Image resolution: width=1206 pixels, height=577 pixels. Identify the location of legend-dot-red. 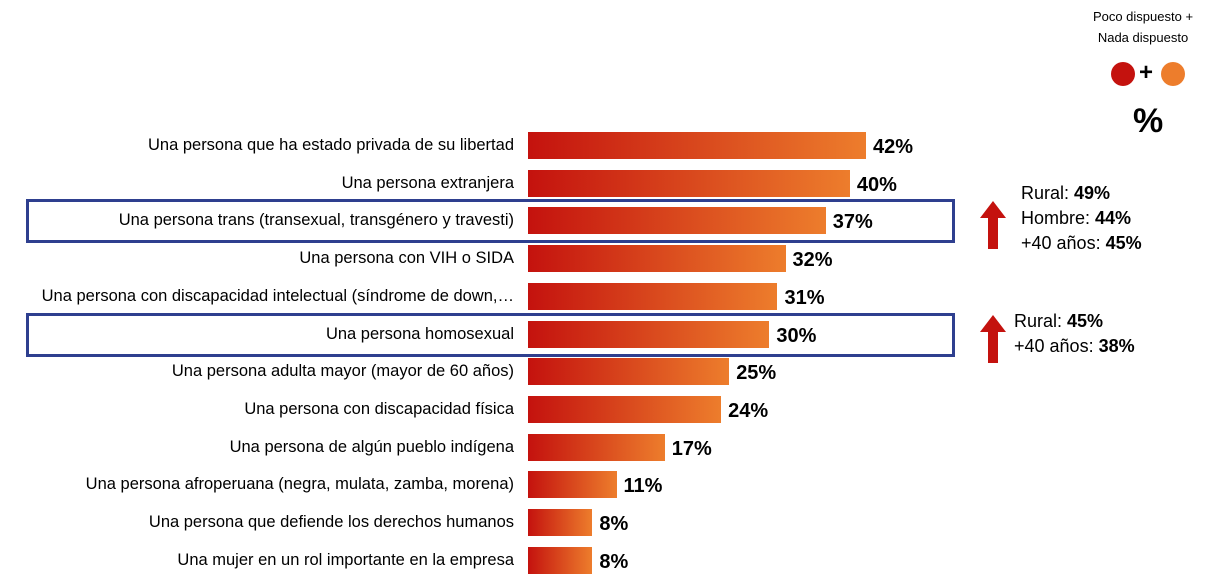
(1123, 74).